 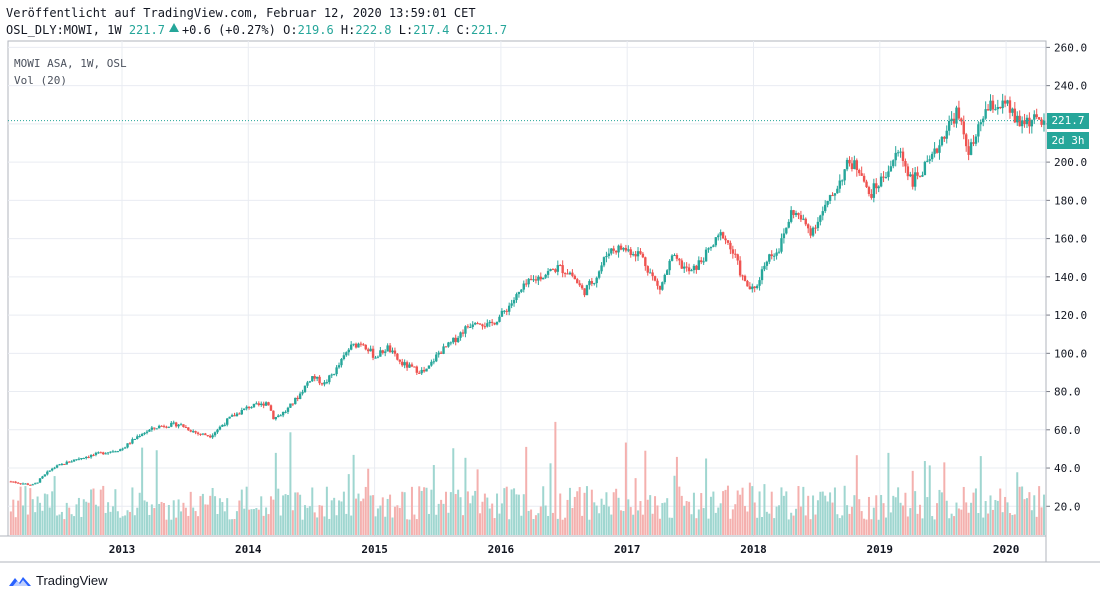 I want to click on price-change: +0.6 (+0.27%), so click(x=228, y=30).